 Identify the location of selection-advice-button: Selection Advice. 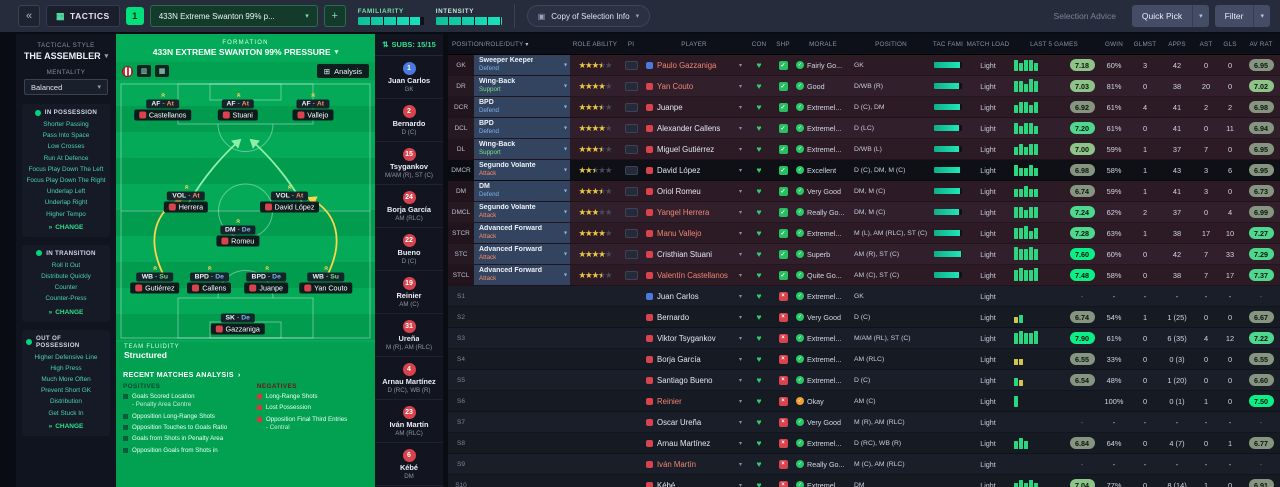
(1084, 16).